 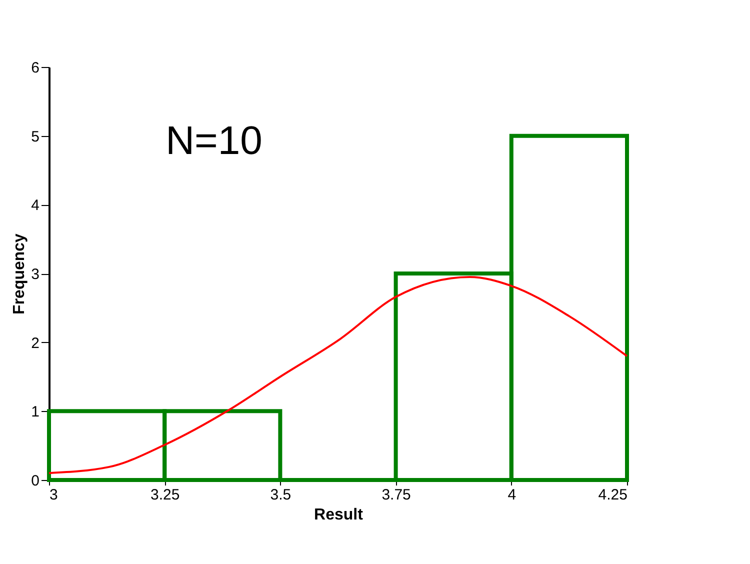 I want to click on x-tick-label: 3.25, so click(x=165, y=495).